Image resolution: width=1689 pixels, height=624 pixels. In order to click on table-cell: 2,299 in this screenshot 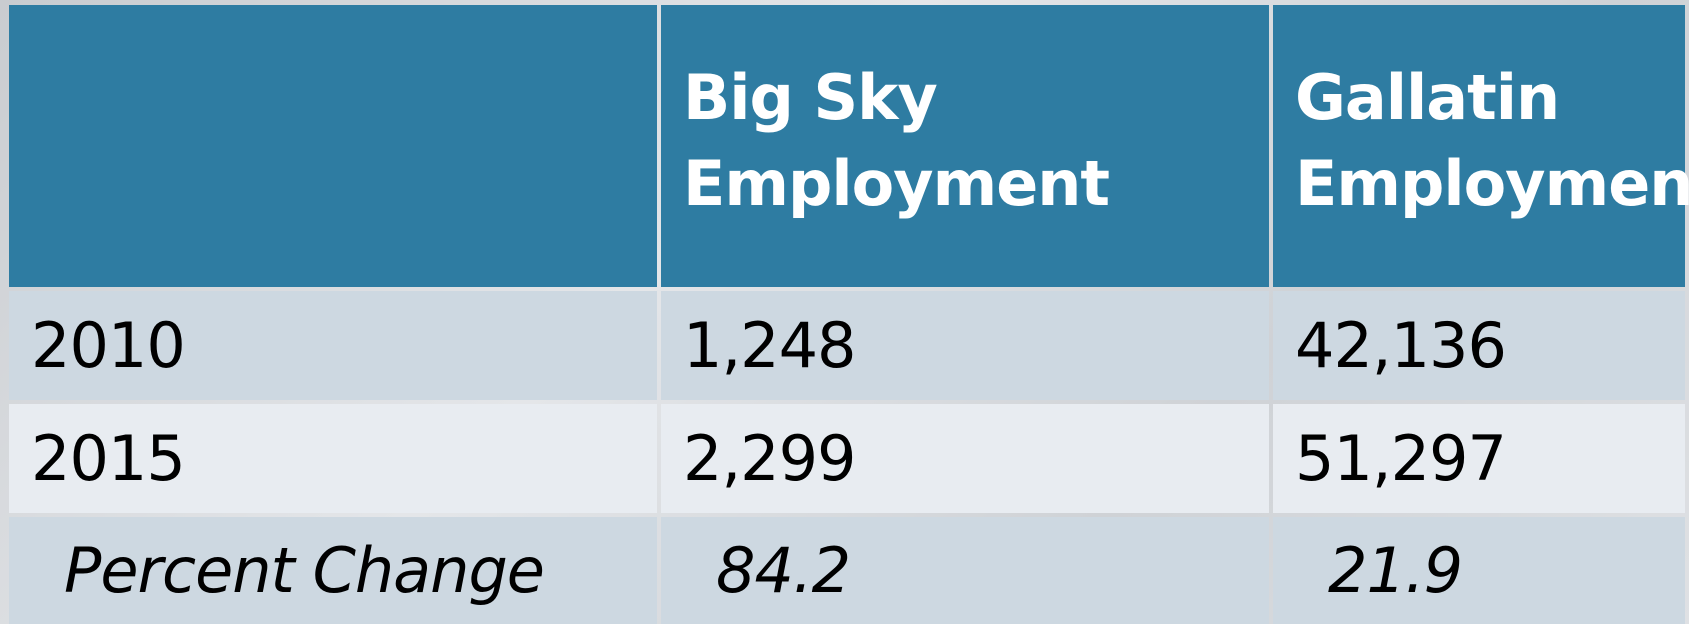, I will do `click(965, 458)`.